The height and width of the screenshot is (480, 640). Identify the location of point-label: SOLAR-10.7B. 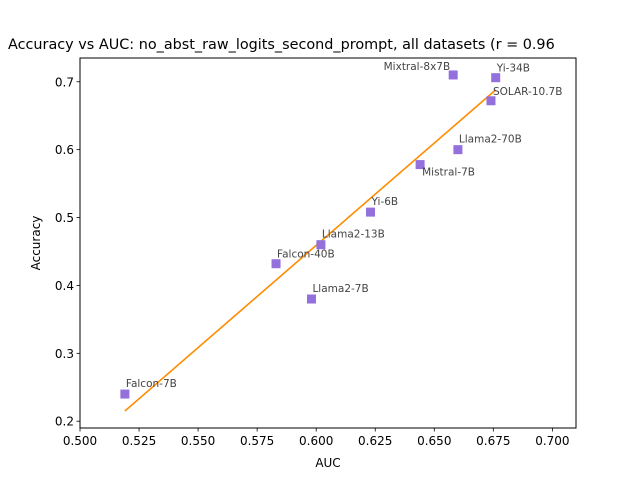
(527, 92).